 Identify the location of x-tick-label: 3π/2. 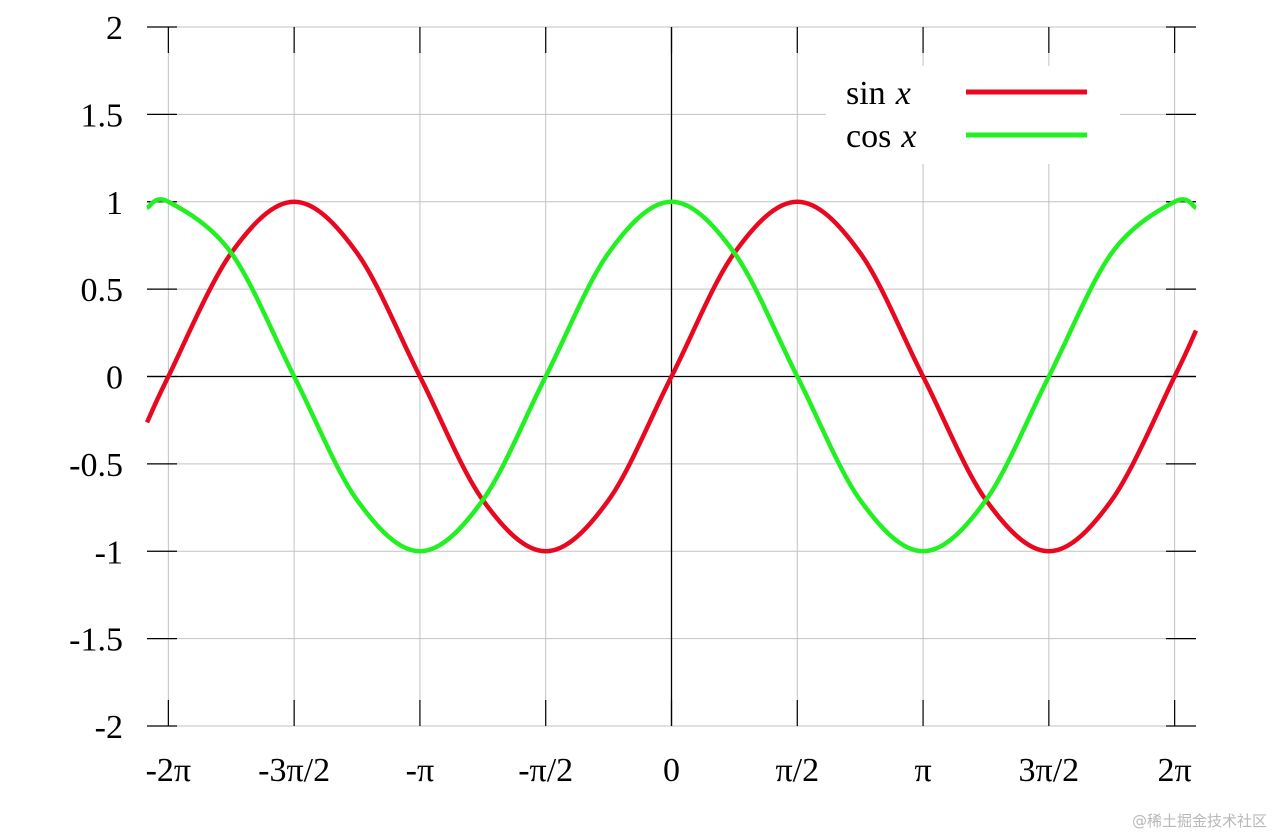
(1049, 770).